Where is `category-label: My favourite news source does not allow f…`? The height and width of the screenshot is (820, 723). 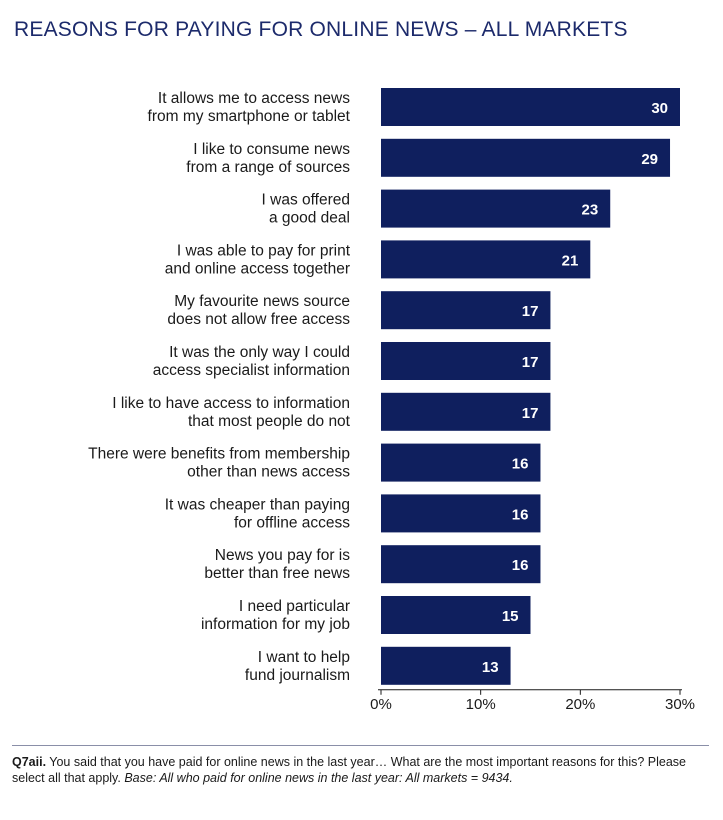 category-label: My favourite news source does not allow f… is located at coordinates (258, 310).